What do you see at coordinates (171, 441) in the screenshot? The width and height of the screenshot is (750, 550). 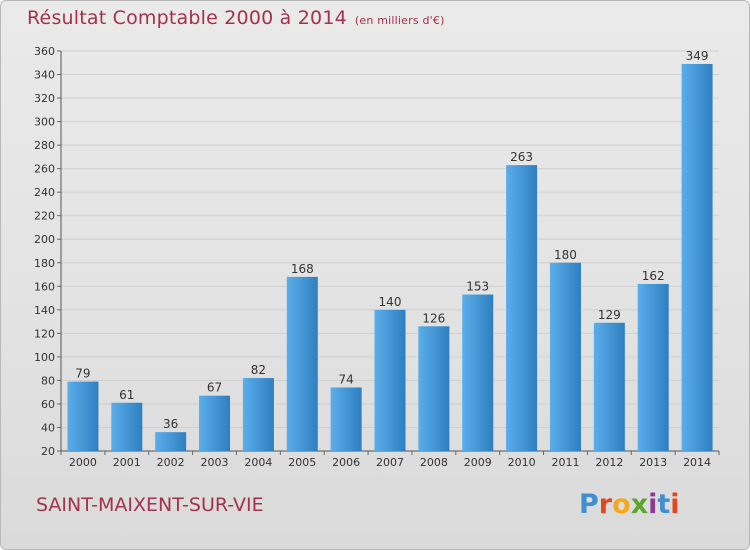 I see `bar-2002` at bounding box center [171, 441].